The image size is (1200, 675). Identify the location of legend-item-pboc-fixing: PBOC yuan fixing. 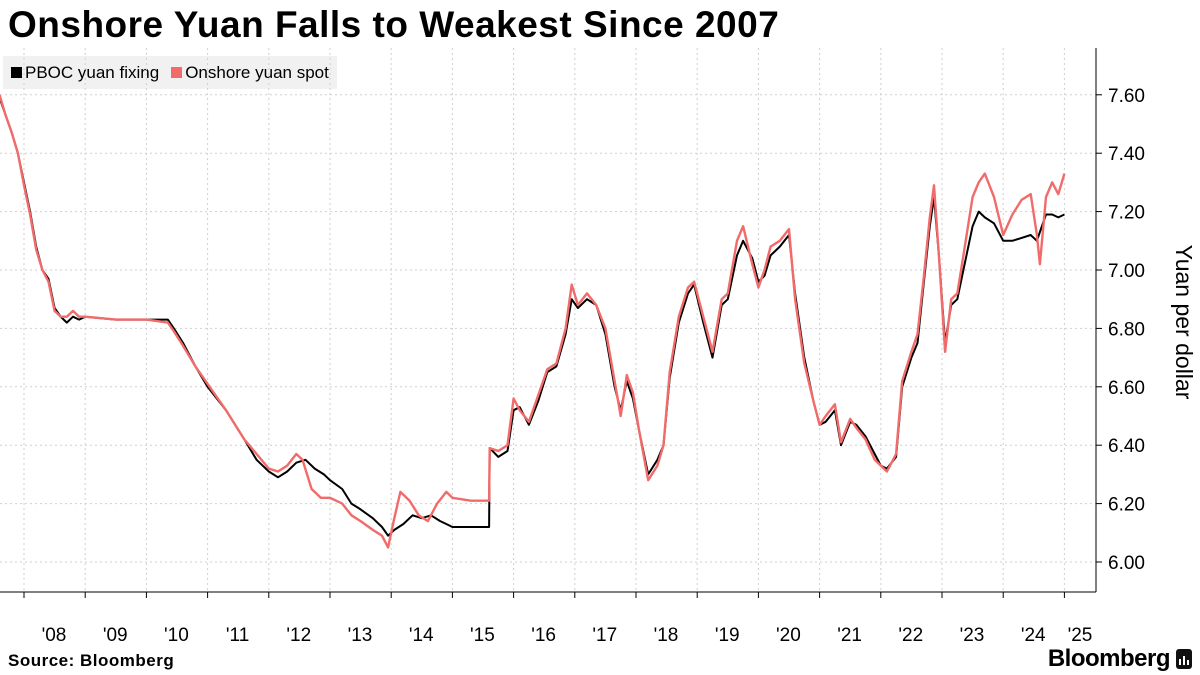
(85, 73).